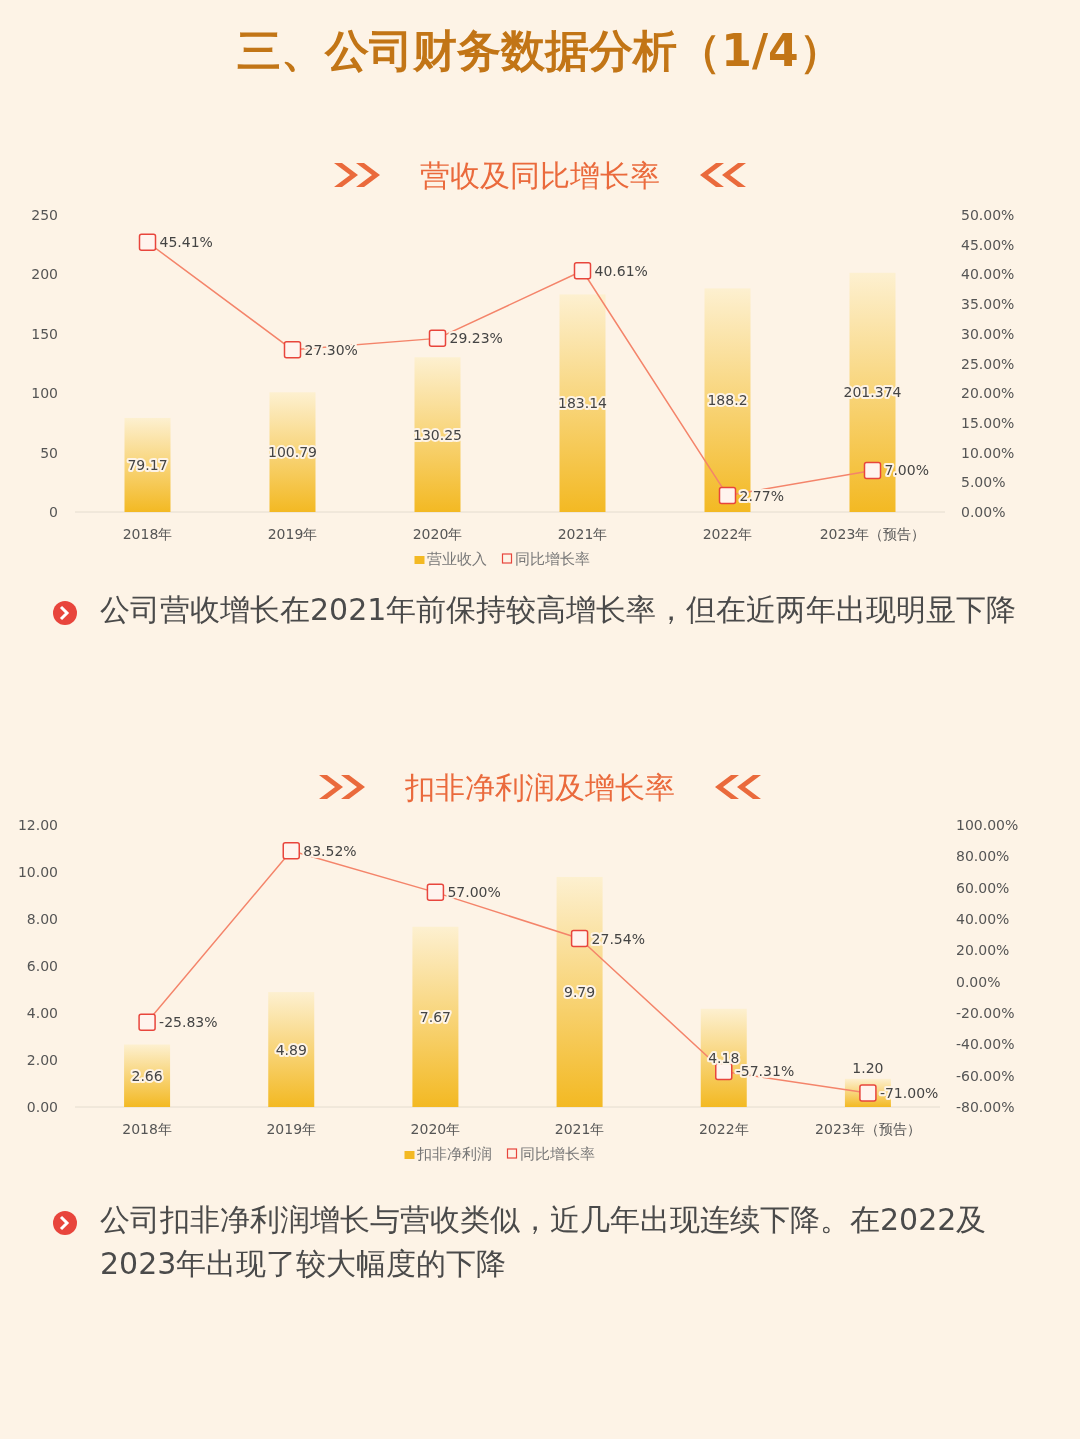 The width and height of the screenshot is (1080, 1439). Describe the element at coordinates (44, 393) in the screenshot. I see `y-tick-label: 100` at that location.